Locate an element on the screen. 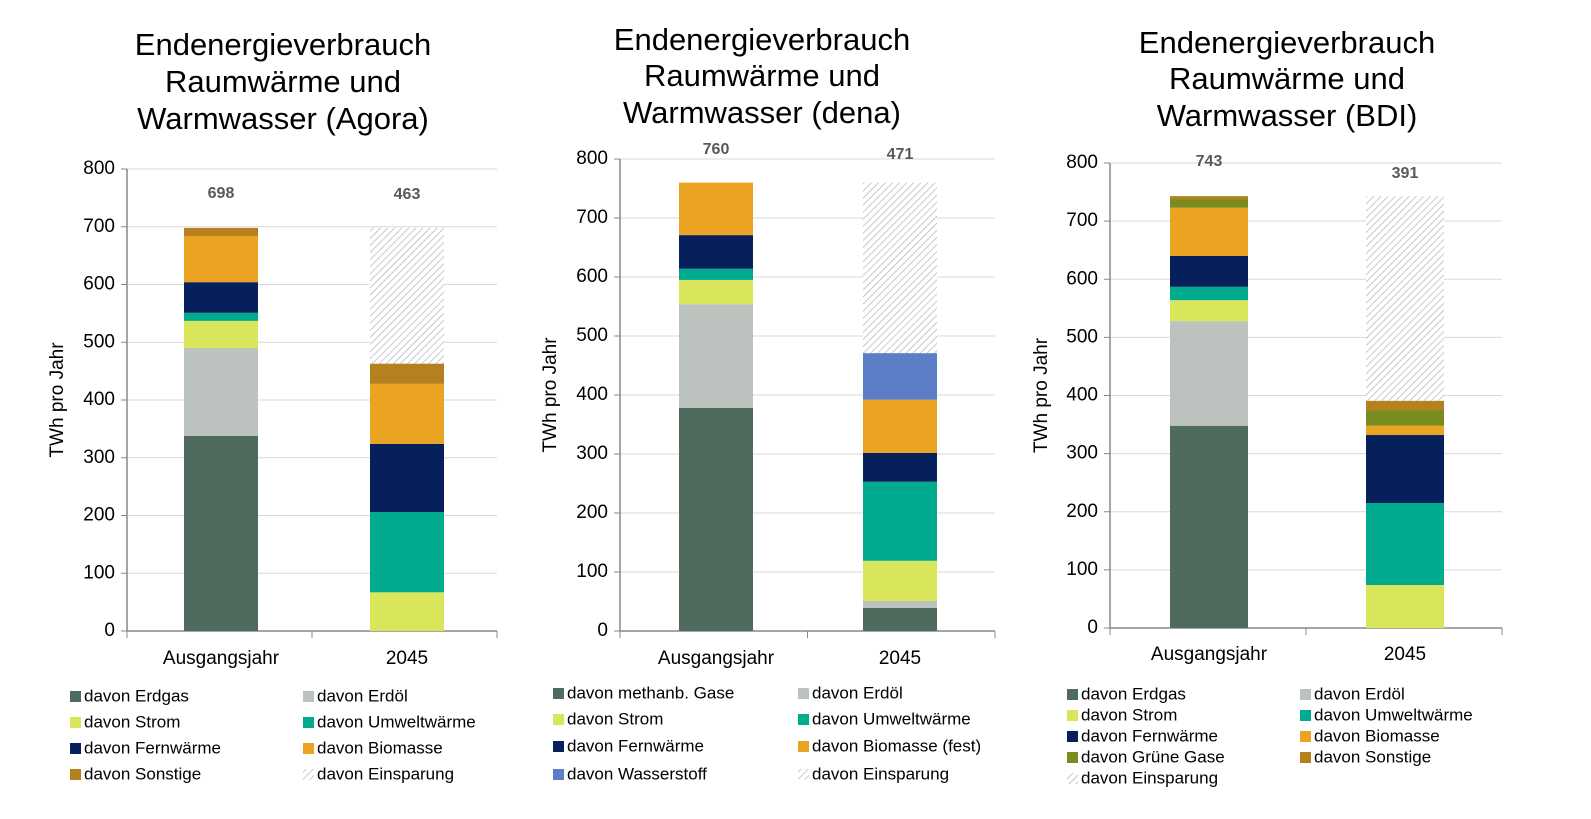  chart-title: Warmwasser (BDI) is located at coordinates (1287, 115).